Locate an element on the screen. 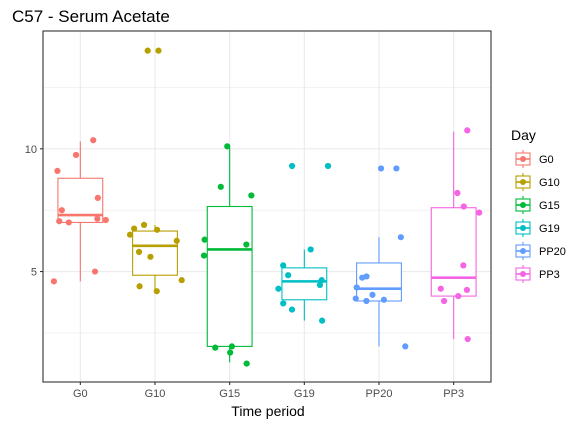 Image resolution: width=587 pixels, height=426 pixels. chart-title: C57 - Serum Acetate is located at coordinates (91, 16).